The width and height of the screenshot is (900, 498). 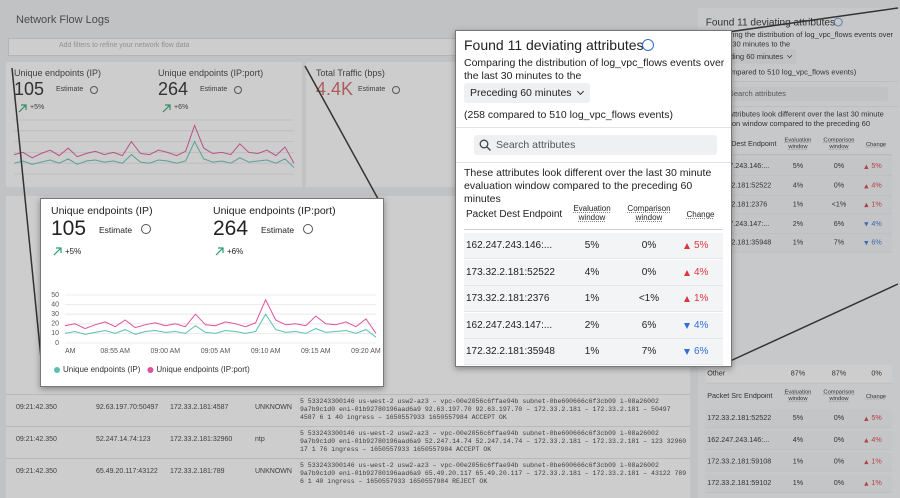 I want to click on evaluation-value: 87%, so click(x=798, y=373).